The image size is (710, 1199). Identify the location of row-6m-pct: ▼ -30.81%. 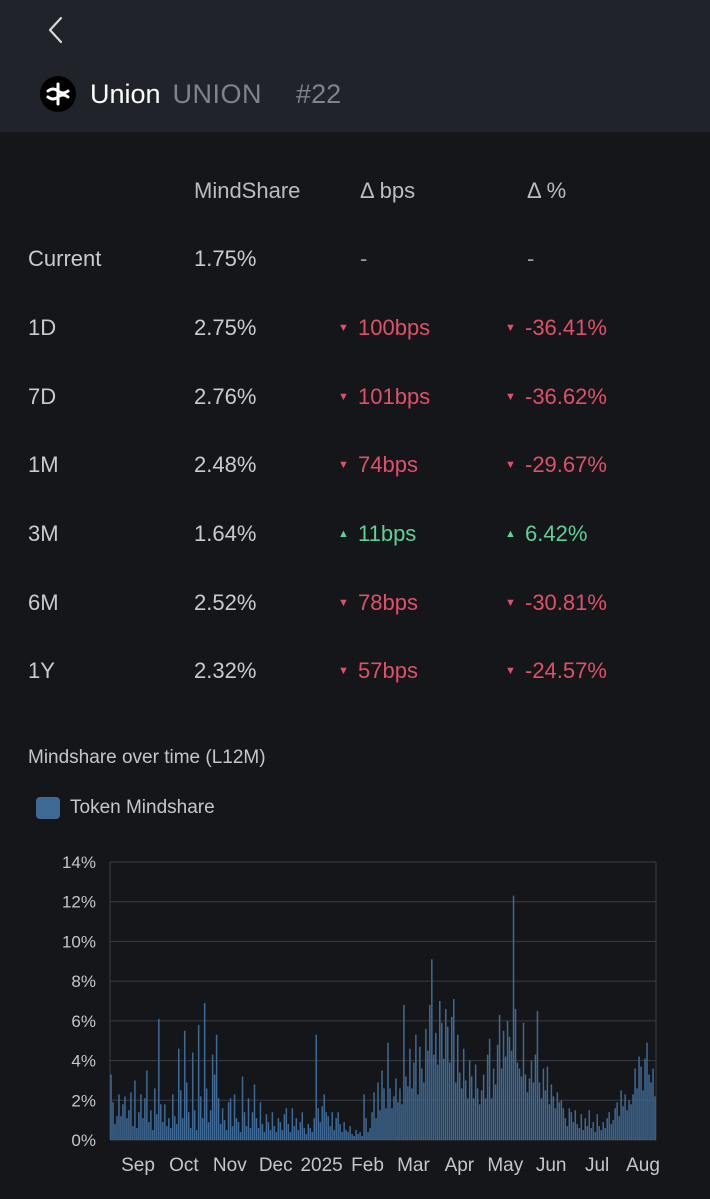
(556, 602).